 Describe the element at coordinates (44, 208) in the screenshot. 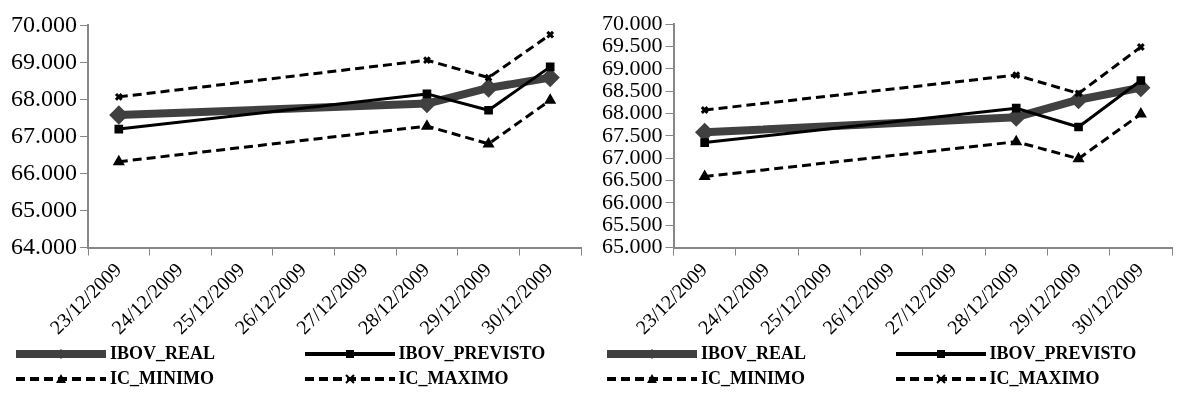

I see `y-tick-label: 65.000` at that location.